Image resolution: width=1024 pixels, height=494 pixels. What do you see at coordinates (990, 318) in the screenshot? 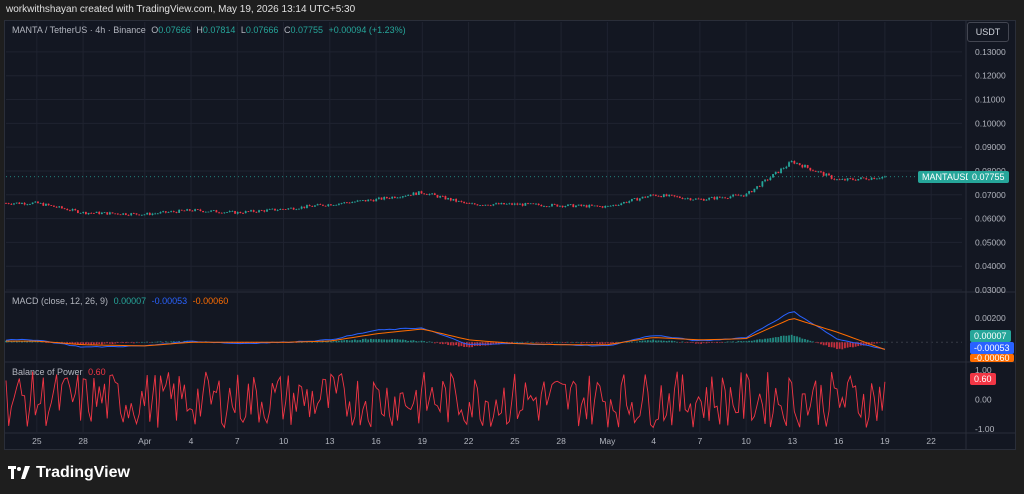
I see `macd-tick-label: 0.00200` at bounding box center [990, 318].